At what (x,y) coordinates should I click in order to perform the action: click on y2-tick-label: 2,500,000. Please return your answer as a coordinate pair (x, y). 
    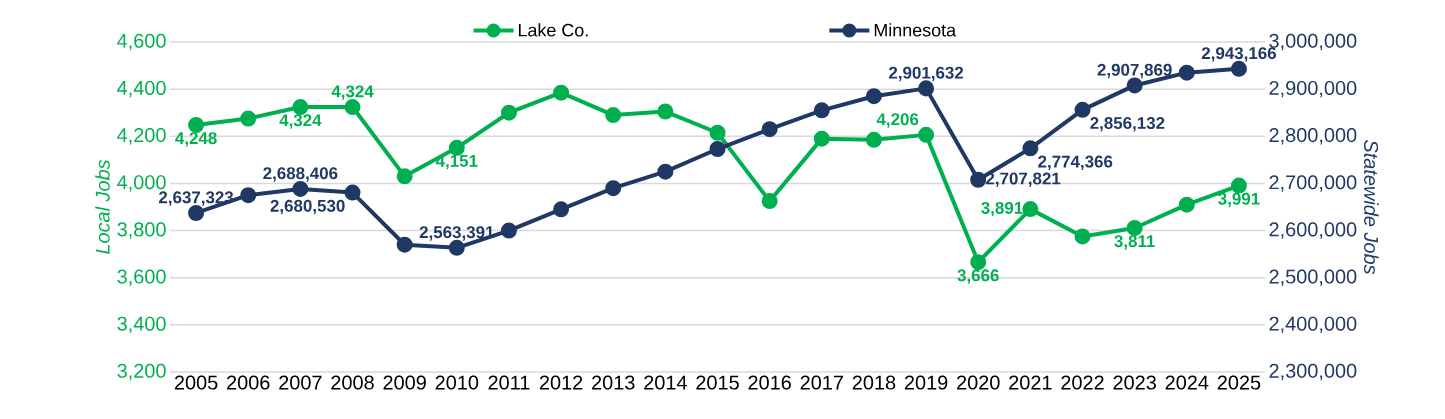
    Looking at the image, I should click on (1313, 277).